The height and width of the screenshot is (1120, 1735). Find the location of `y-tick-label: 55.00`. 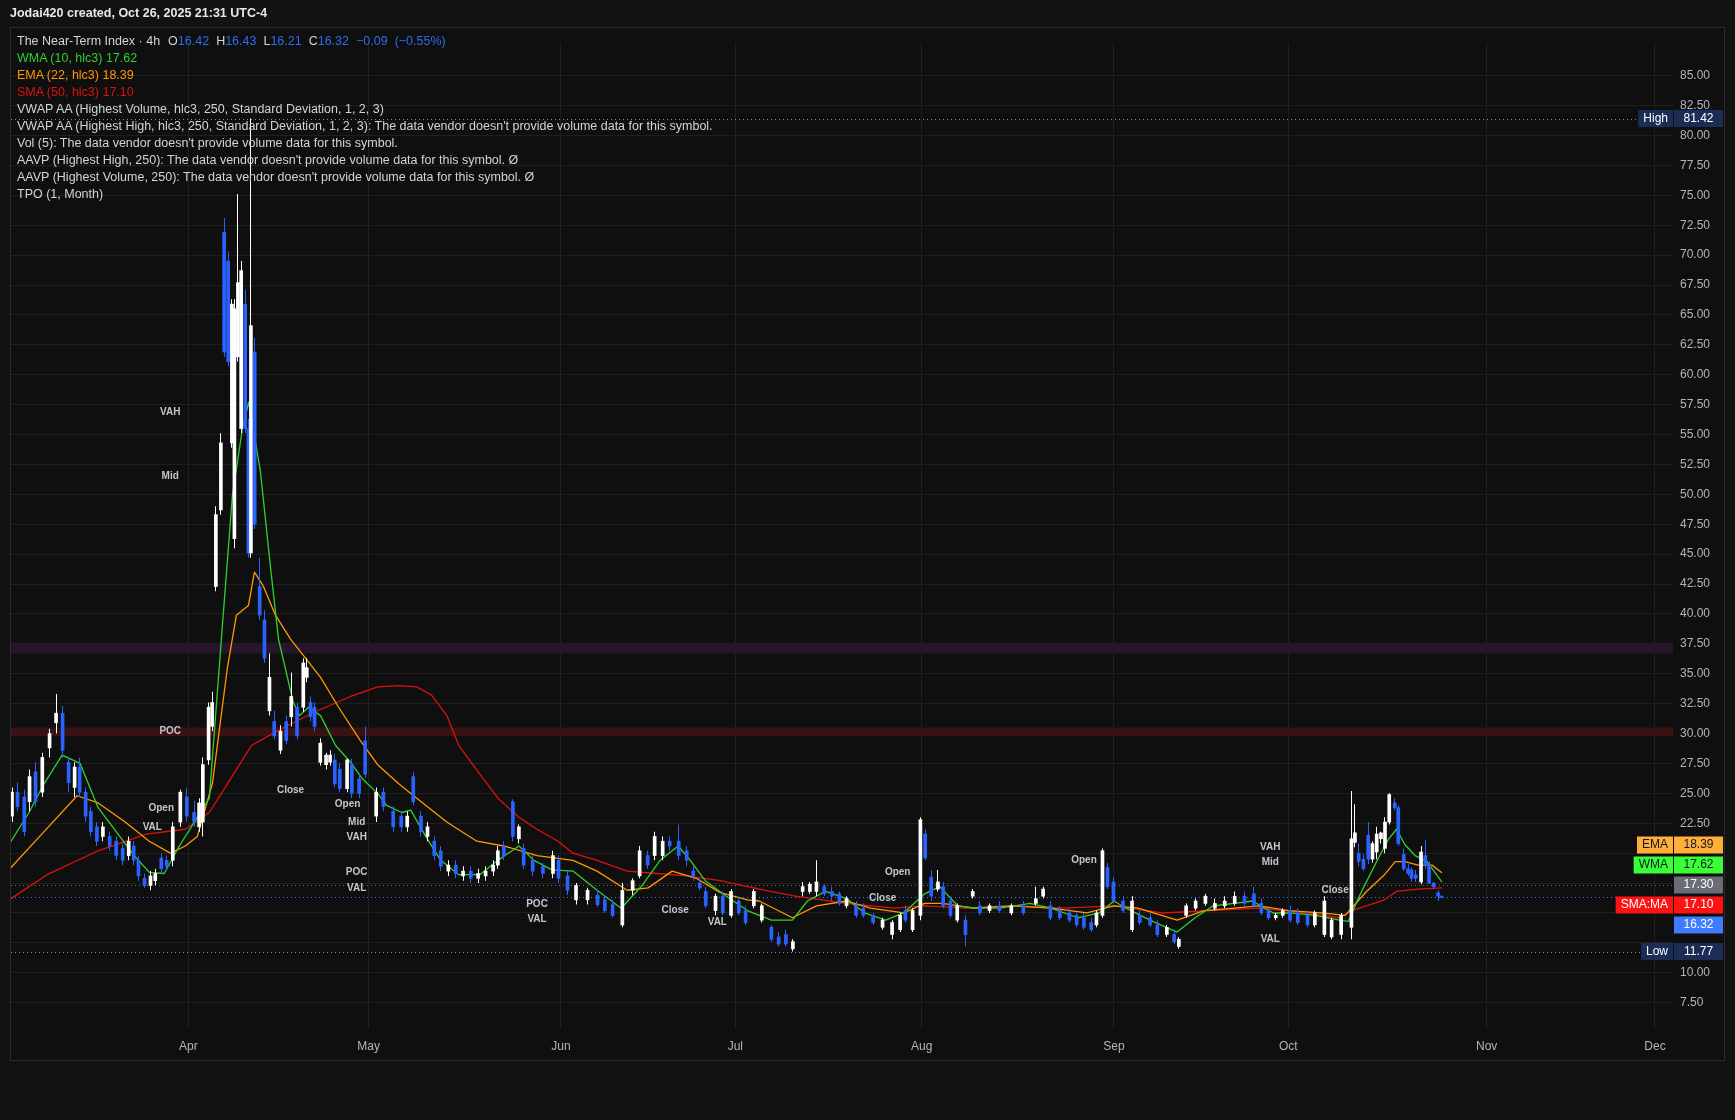

y-tick-label: 55.00 is located at coordinates (1695, 433).